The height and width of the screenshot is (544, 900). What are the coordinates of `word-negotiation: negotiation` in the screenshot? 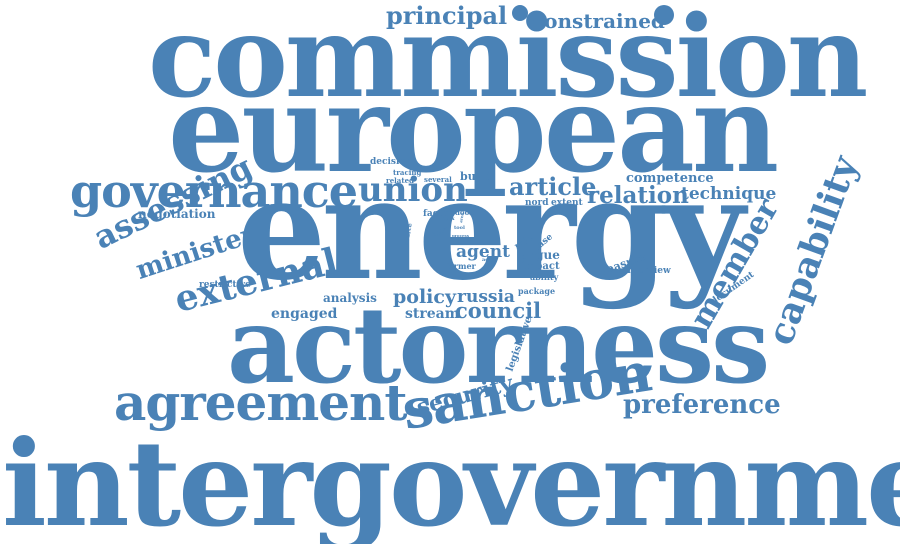 It's located at (177, 214).